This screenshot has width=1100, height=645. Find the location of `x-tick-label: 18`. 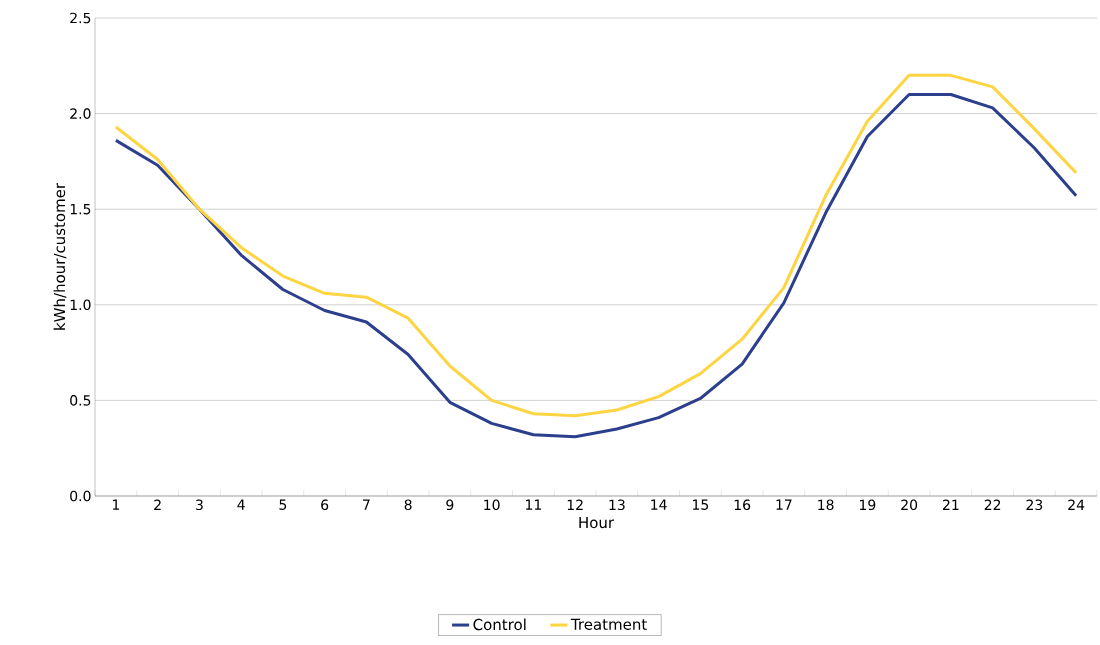

x-tick-label: 18 is located at coordinates (826, 505).